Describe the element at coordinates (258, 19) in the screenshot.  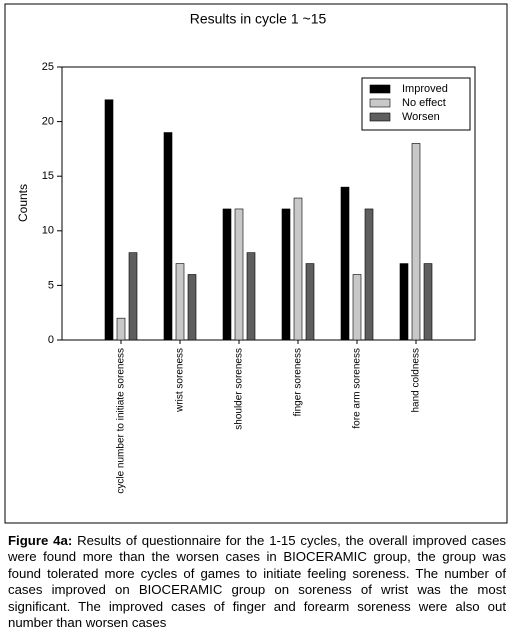
I see `chart-title: Results in cycle 1 ~15` at that location.